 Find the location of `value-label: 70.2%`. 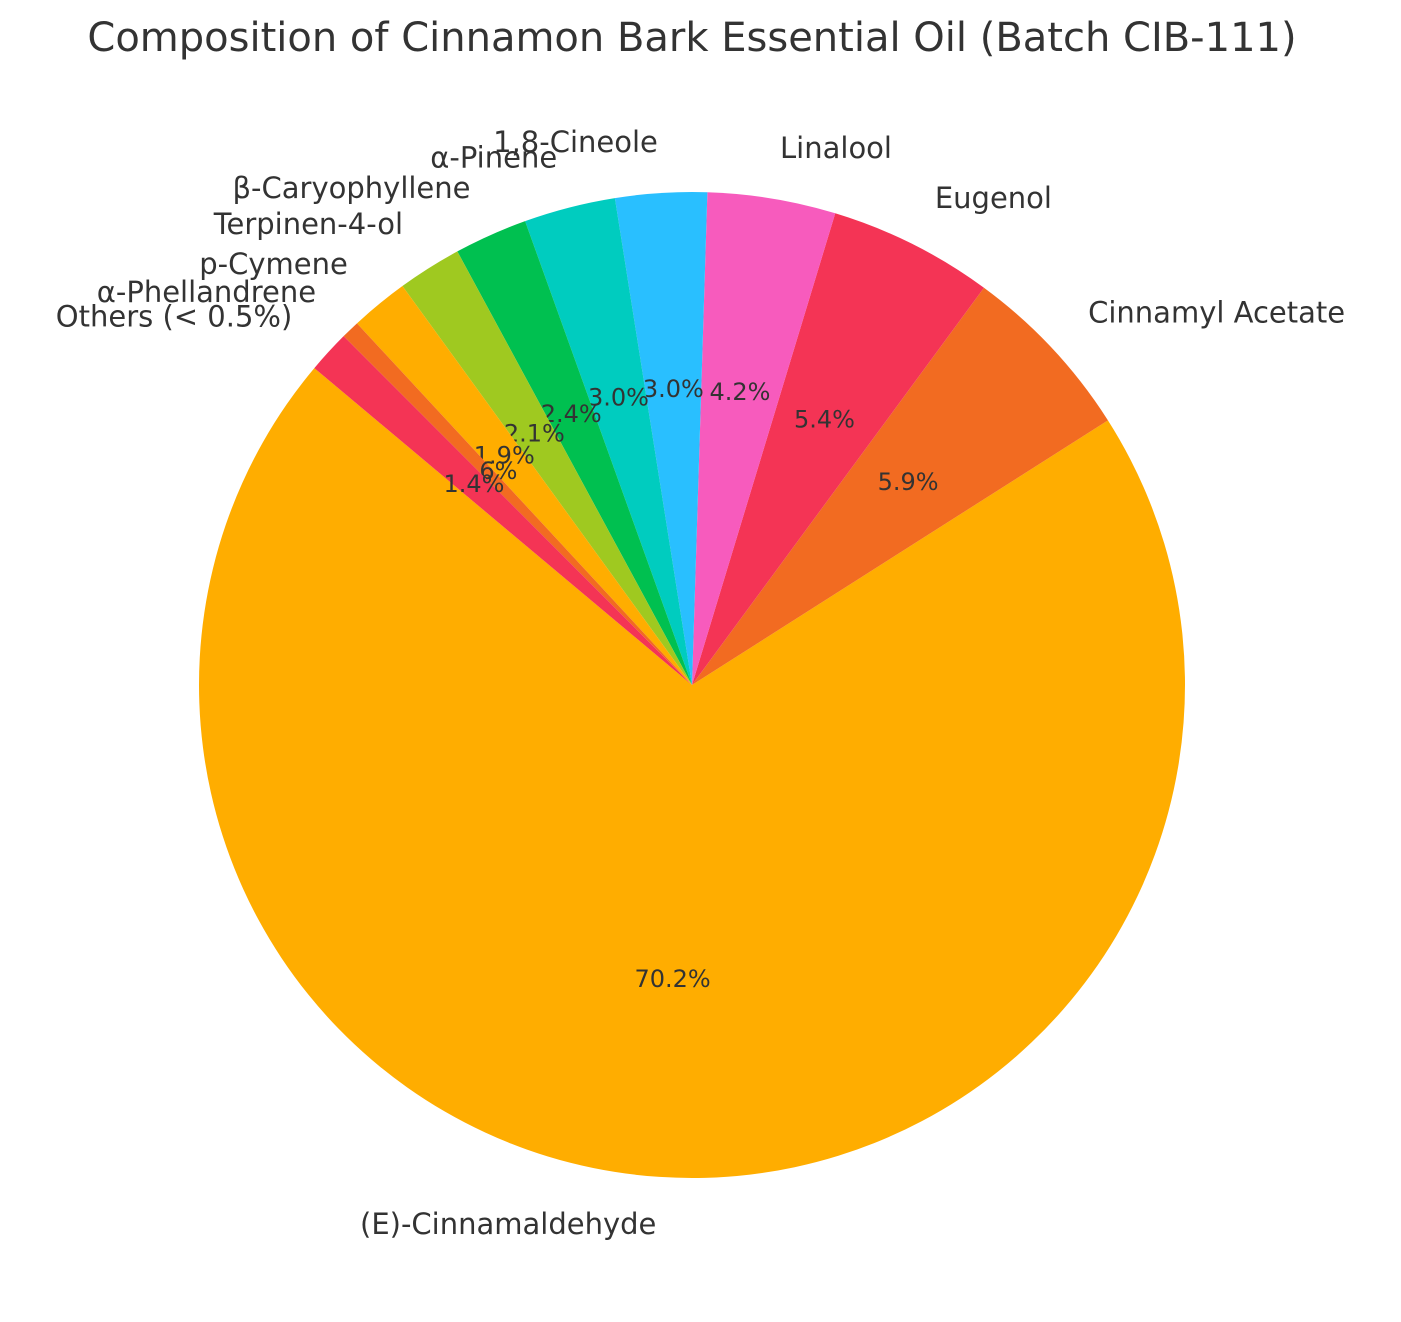

value-label: 70.2% is located at coordinates (672, 979).